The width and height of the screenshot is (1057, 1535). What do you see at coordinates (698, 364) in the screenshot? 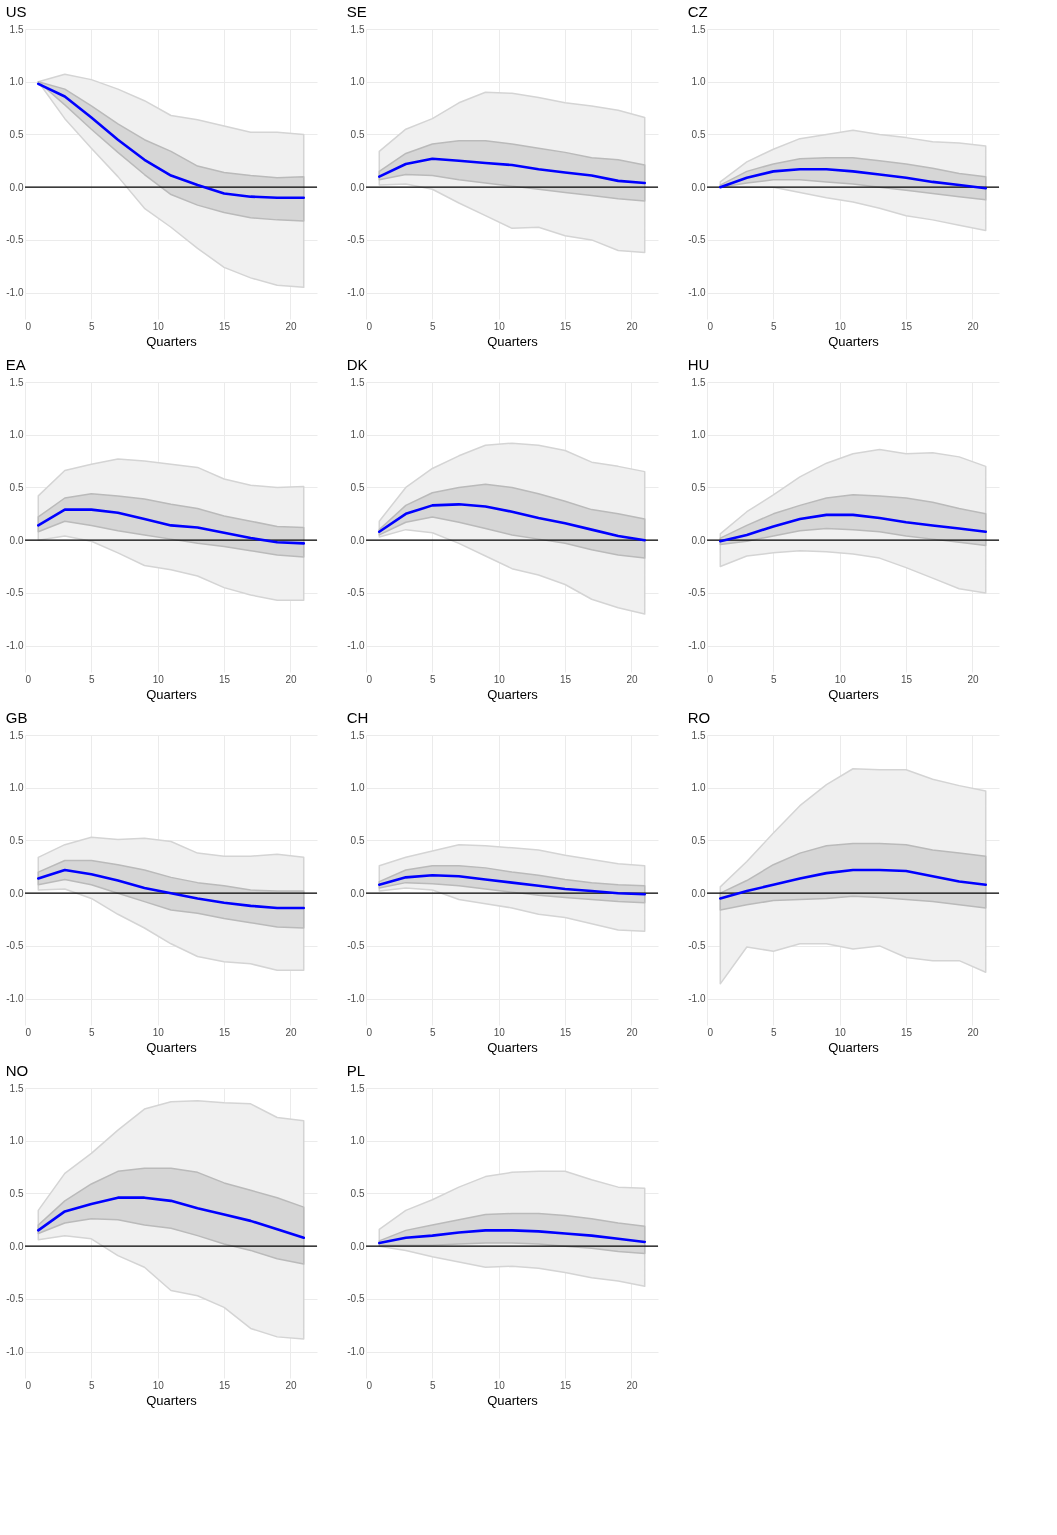
I see `chart-title: HU` at bounding box center [698, 364].